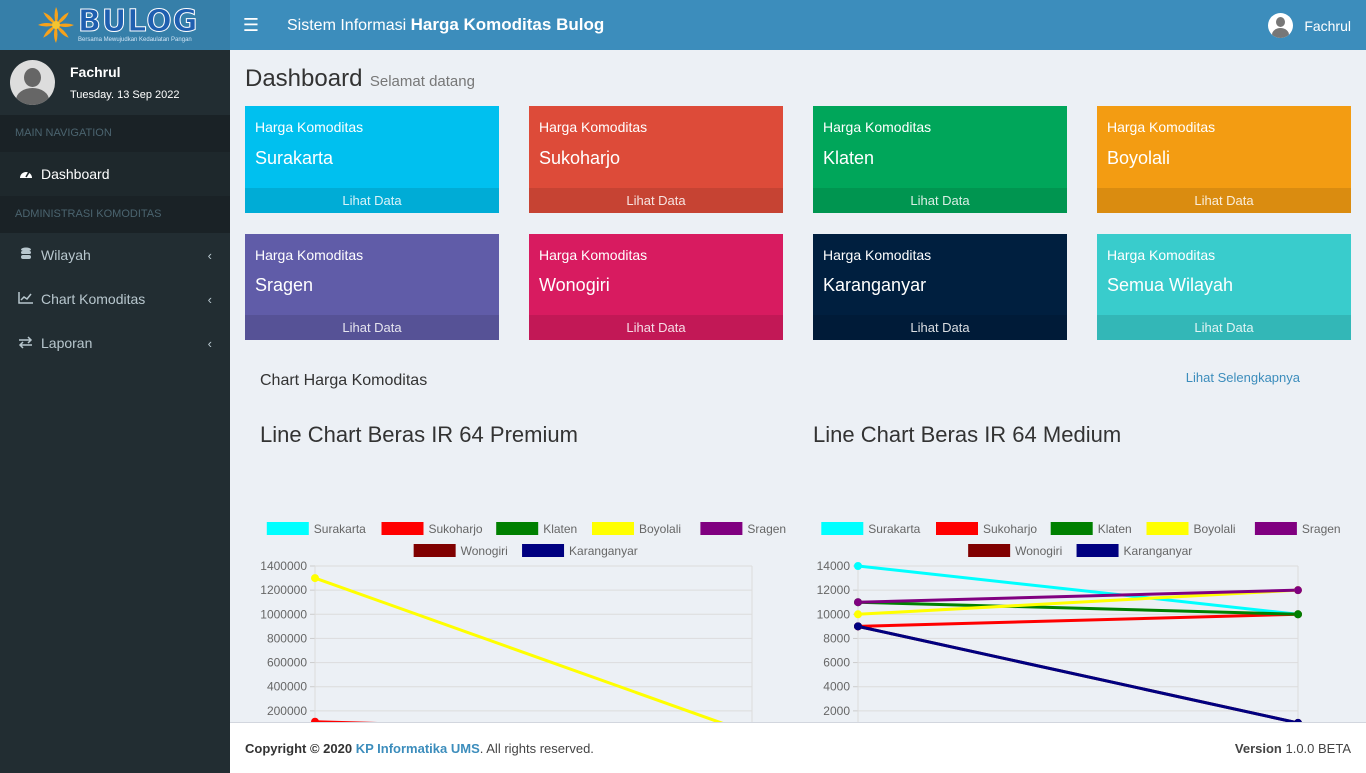 The height and width of the screenshot is (773, 1366). What do you see at coordinates (1224, 158) in the screenshot?
I see `info-box-city: Boyolali` at bounding box center [1224, 158].